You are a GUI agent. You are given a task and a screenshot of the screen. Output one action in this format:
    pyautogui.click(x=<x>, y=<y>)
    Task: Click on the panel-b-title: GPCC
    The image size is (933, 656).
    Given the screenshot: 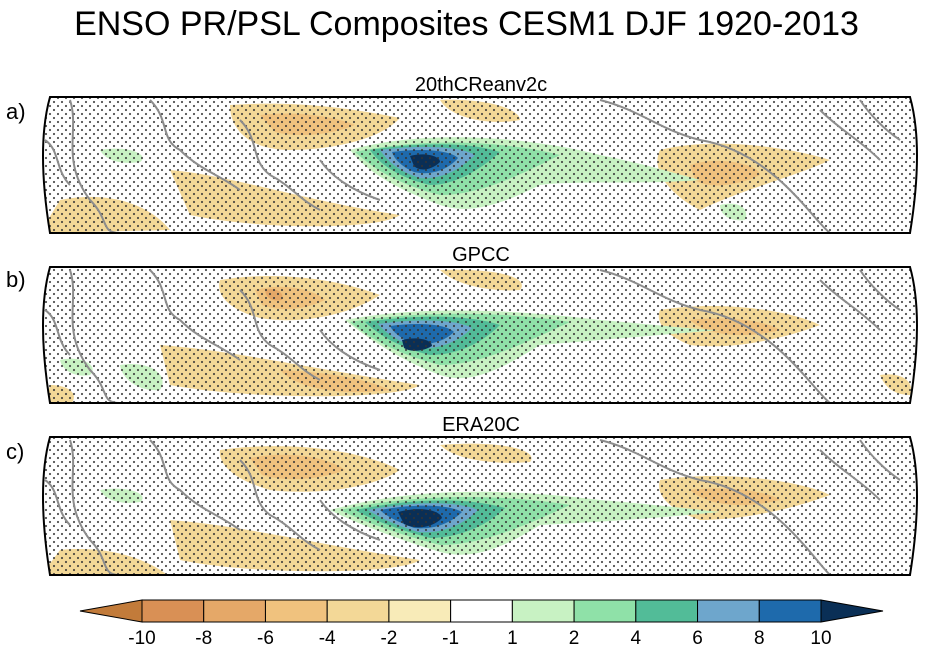 What is the action you would take?
    pyautogui.click(x=481, y=255)
    